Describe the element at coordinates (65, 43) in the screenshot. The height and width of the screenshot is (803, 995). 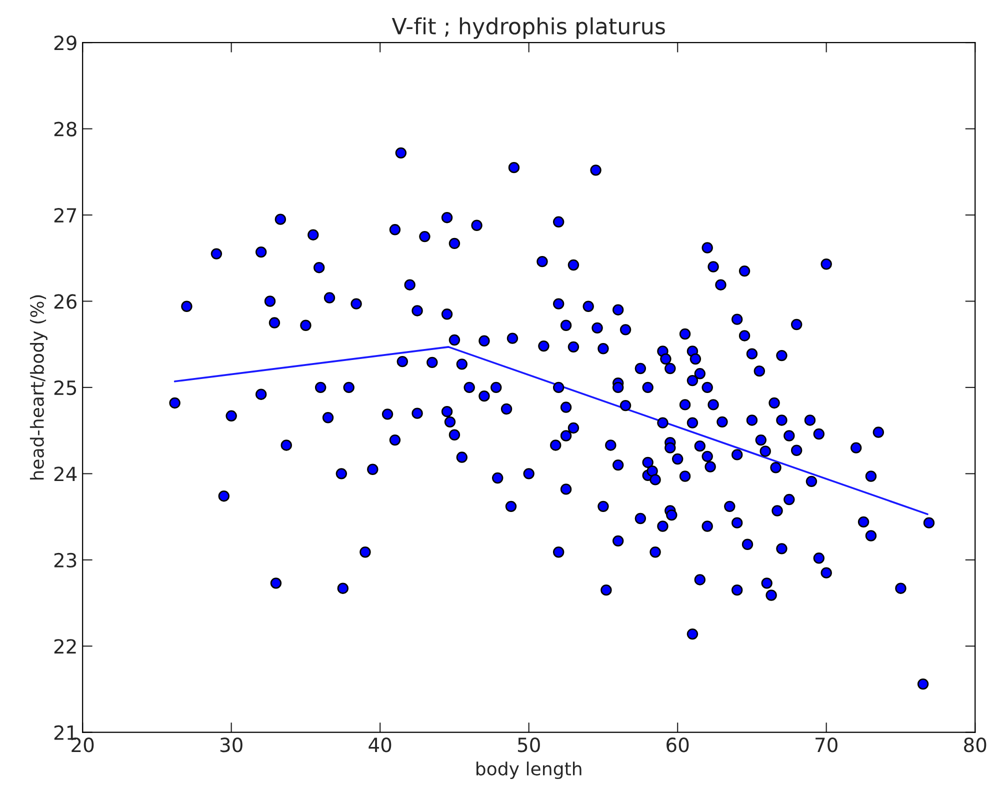
I see `y-tick-label: 29` at that location.